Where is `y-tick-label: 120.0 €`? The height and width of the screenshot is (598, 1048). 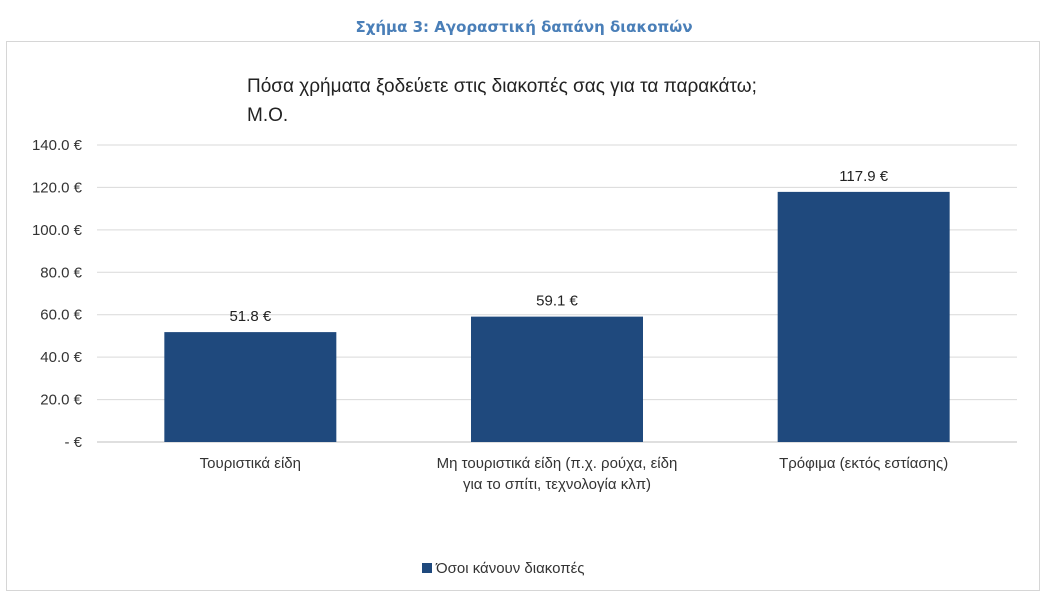 y-tick-label: 120.0 € is located at coordinates (57, 187).